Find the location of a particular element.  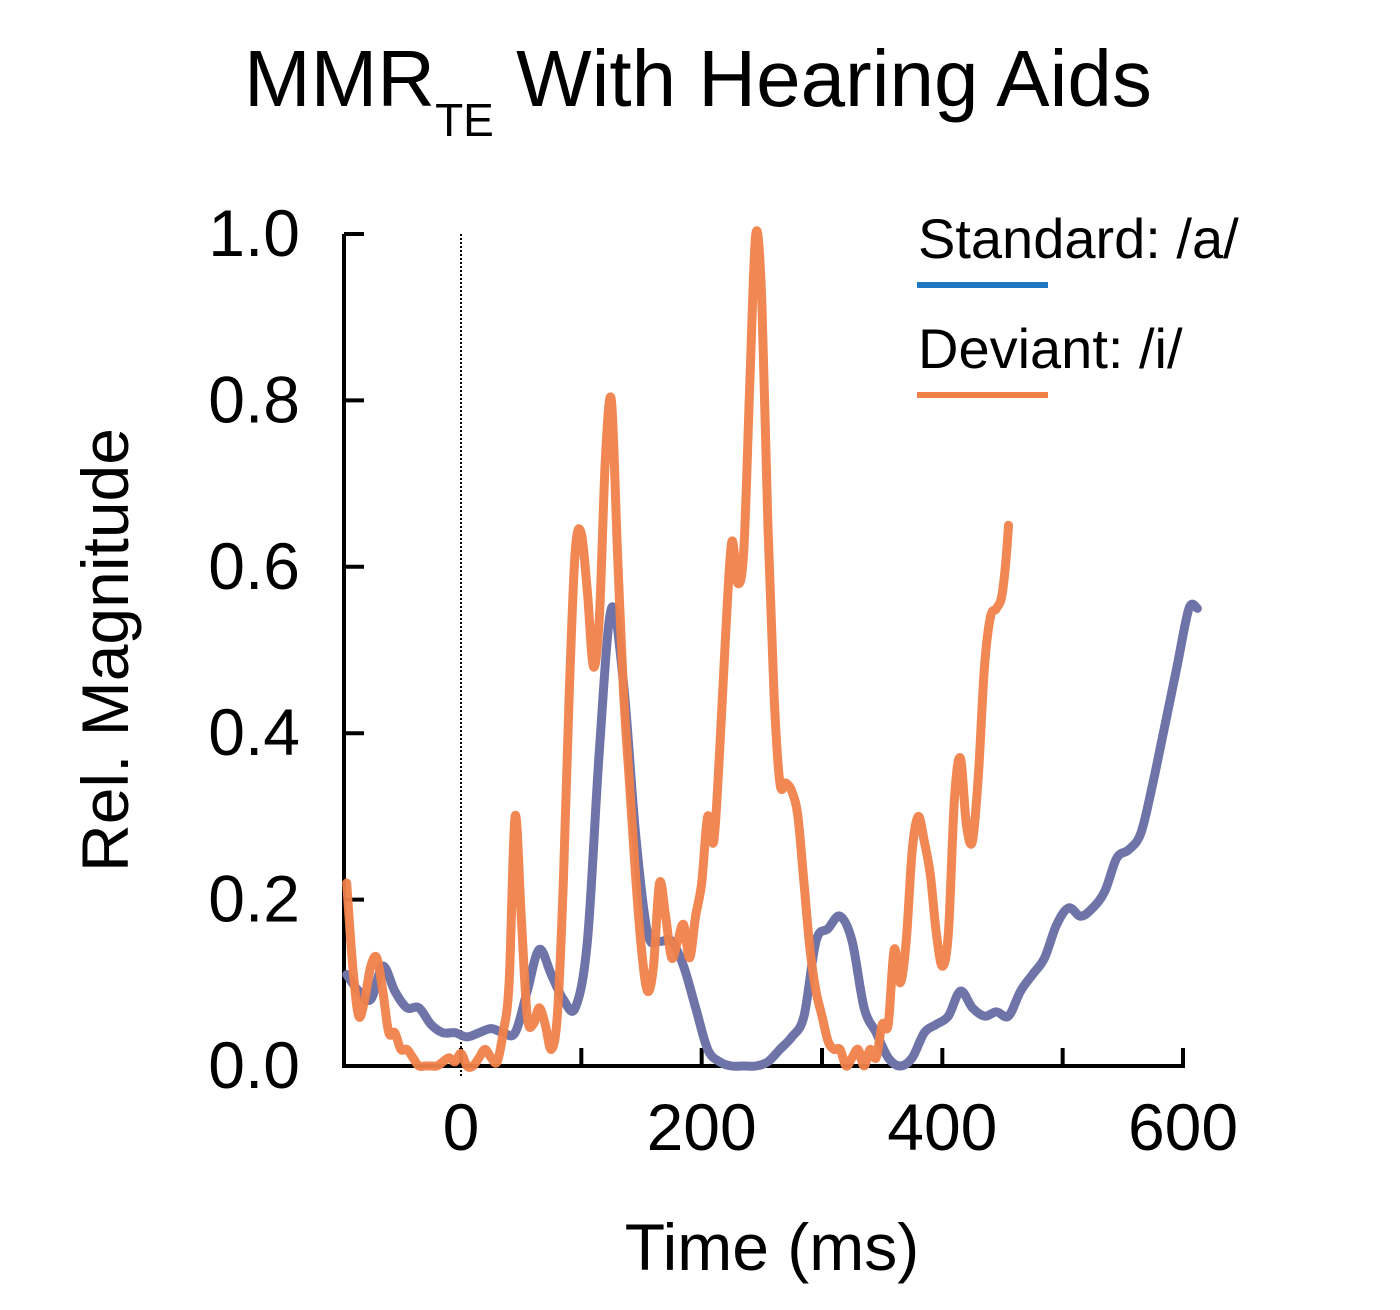

y-tick-label: 1.0 is located at coordinates (254, 233).